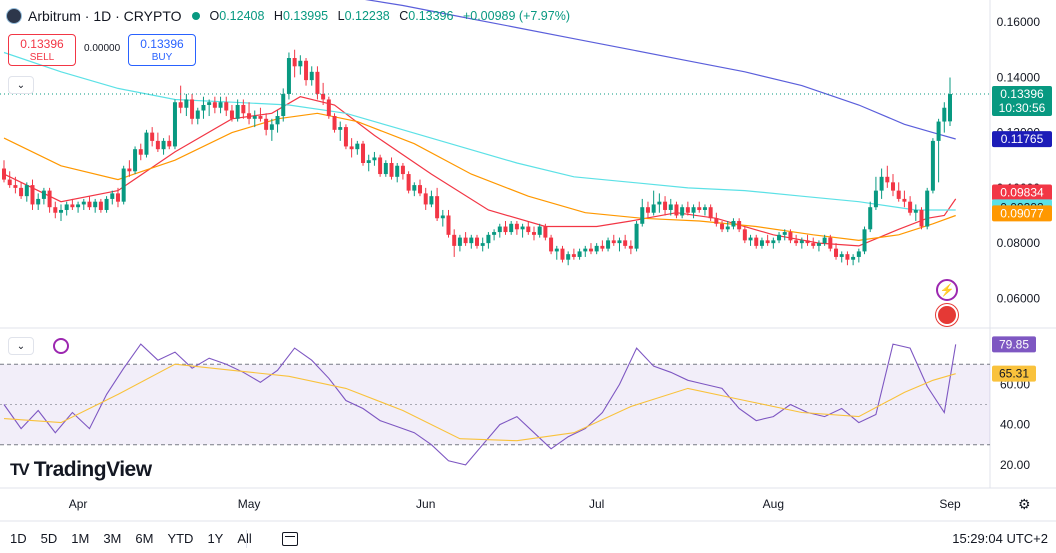  What do you see at coordinates (21, 346) in the screenshot?
I see `collapse-rsi-button: ⌄` at bounding box center [21, 346].